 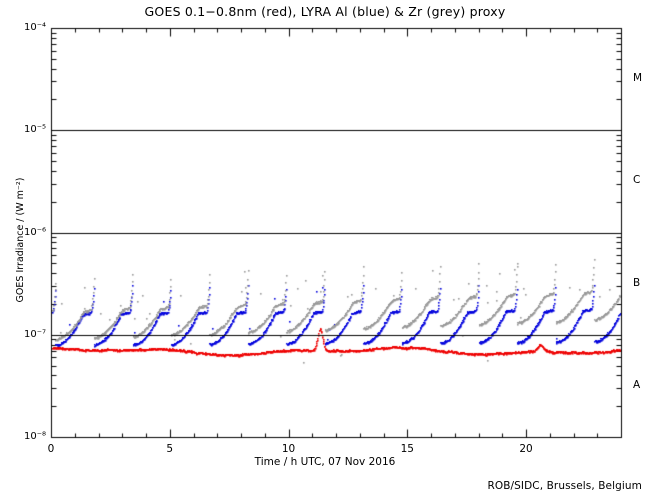 I want to click on flare-class-label-b: B, so click(x=637, y=282).